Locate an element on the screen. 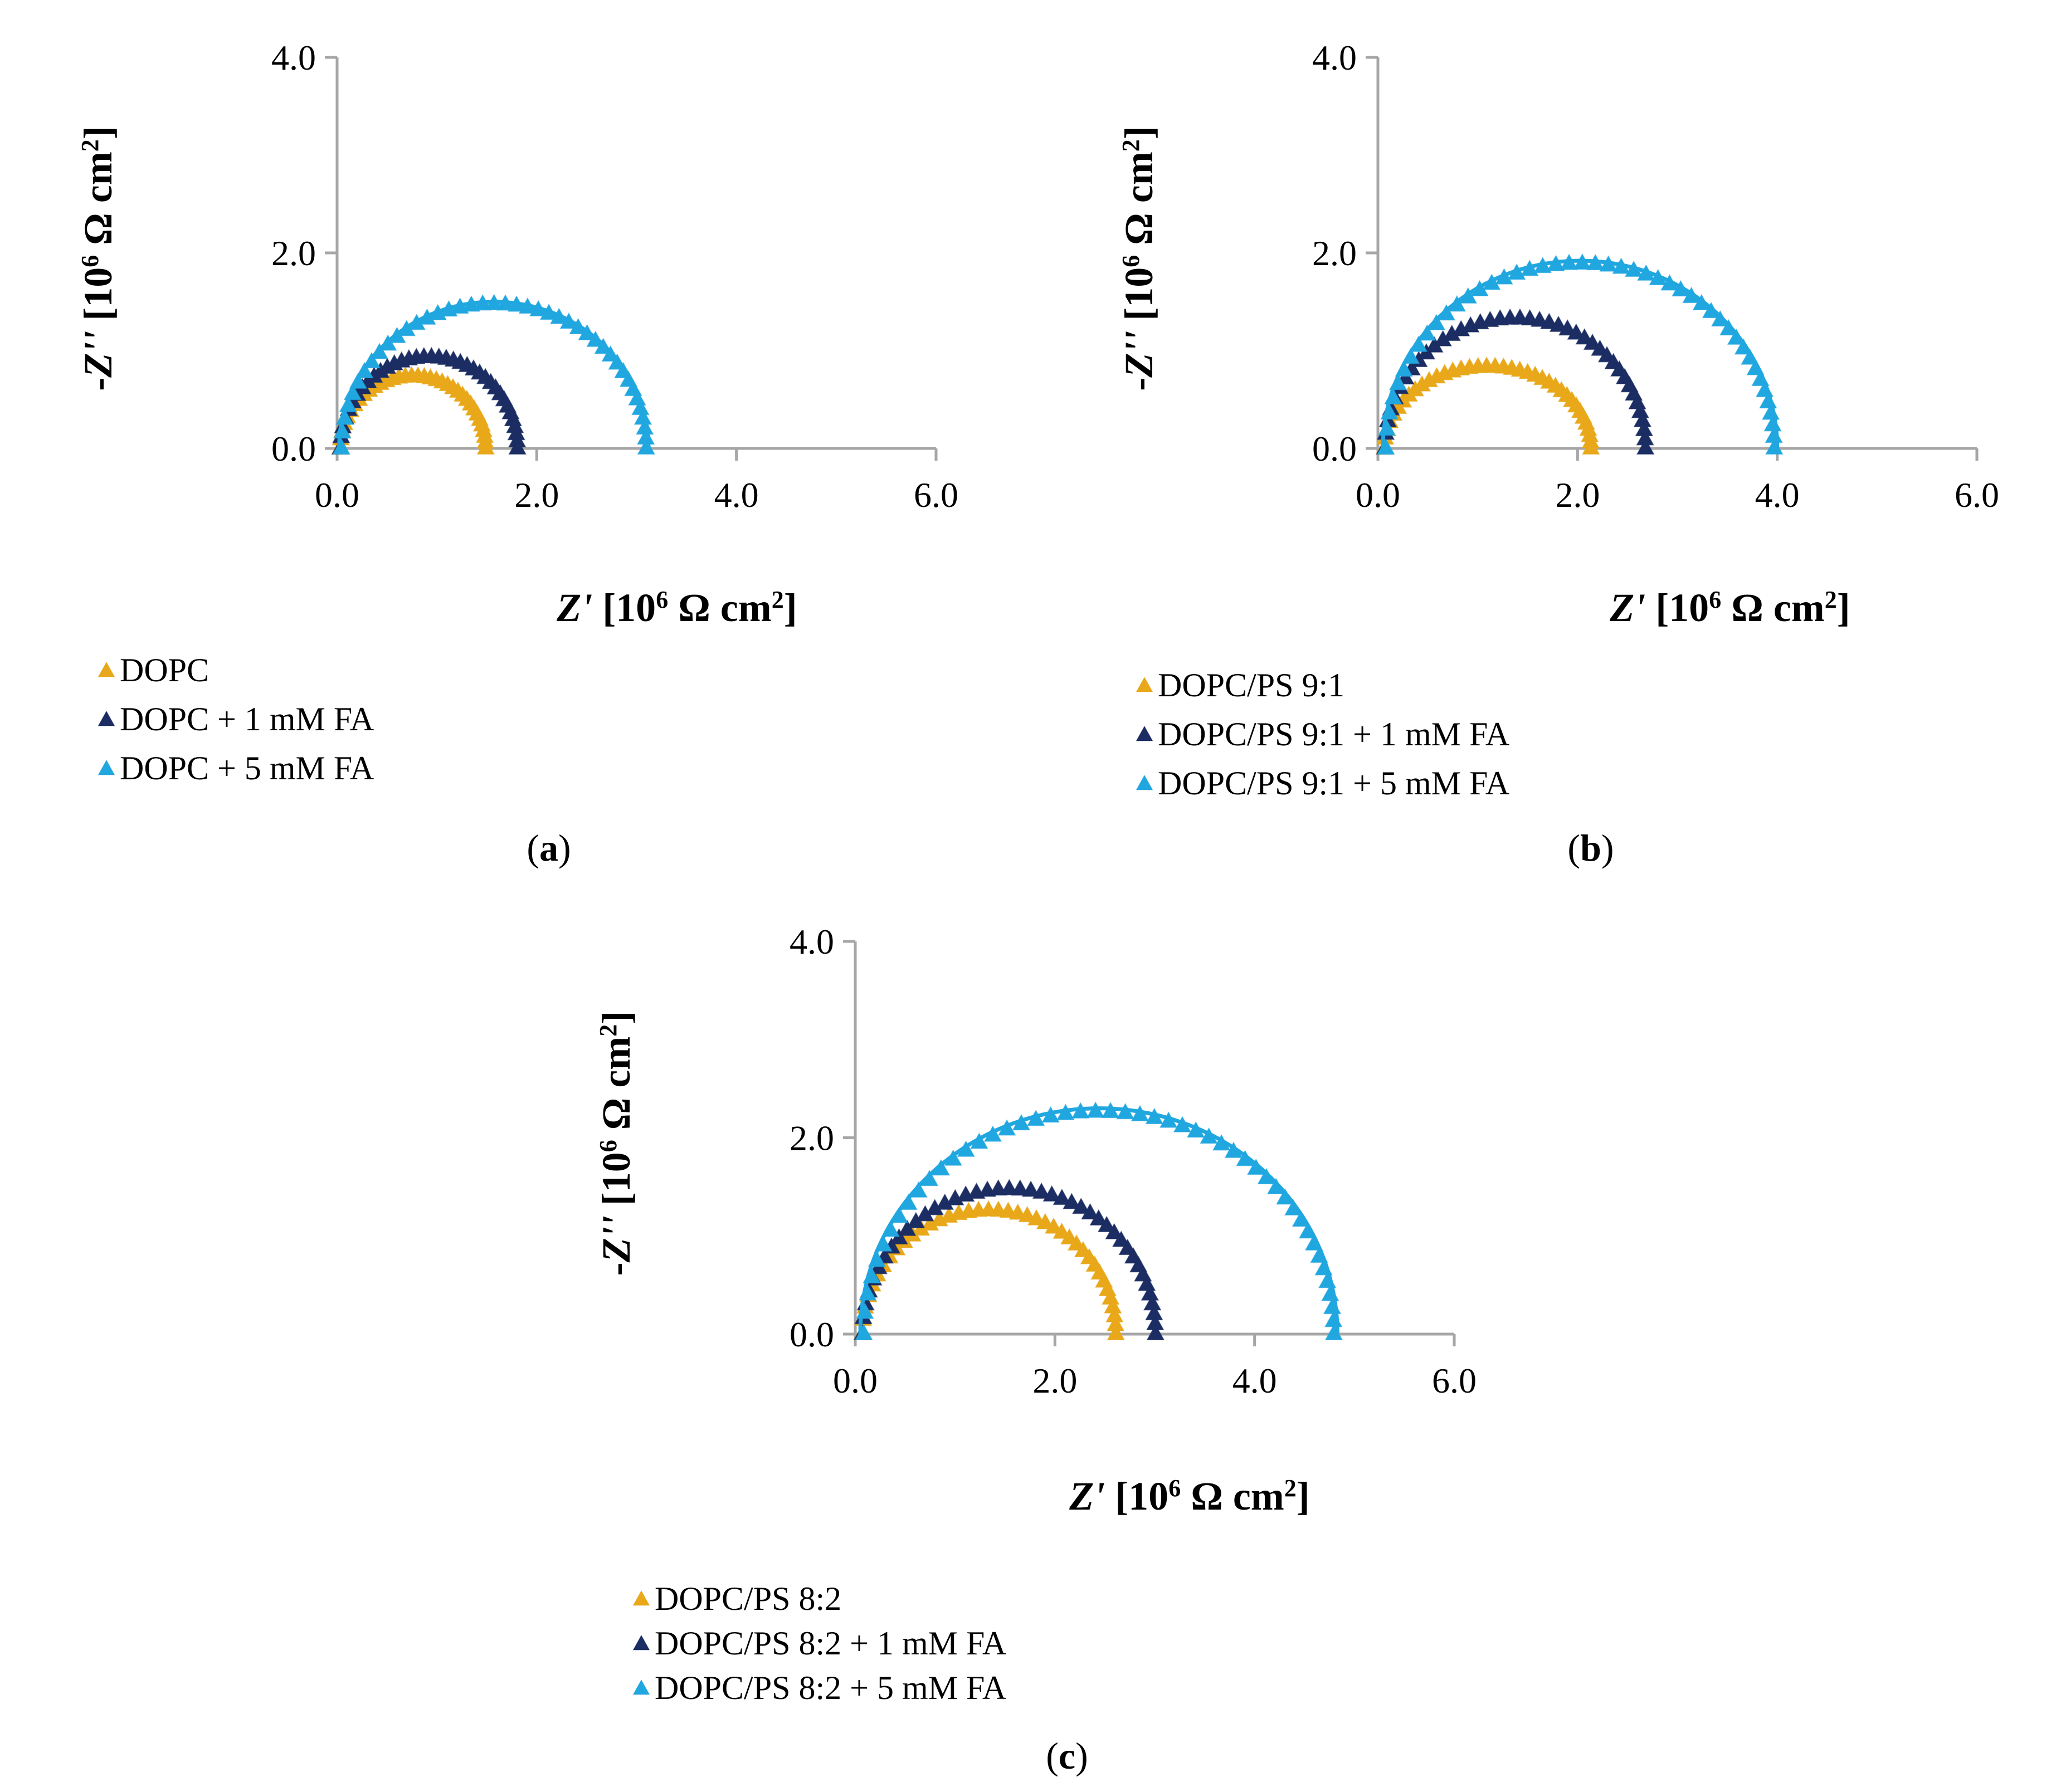 The height and width of the screenshot is (1792, 2056). y-axis-exponent: 6 is located at coordinates (608, 1146).